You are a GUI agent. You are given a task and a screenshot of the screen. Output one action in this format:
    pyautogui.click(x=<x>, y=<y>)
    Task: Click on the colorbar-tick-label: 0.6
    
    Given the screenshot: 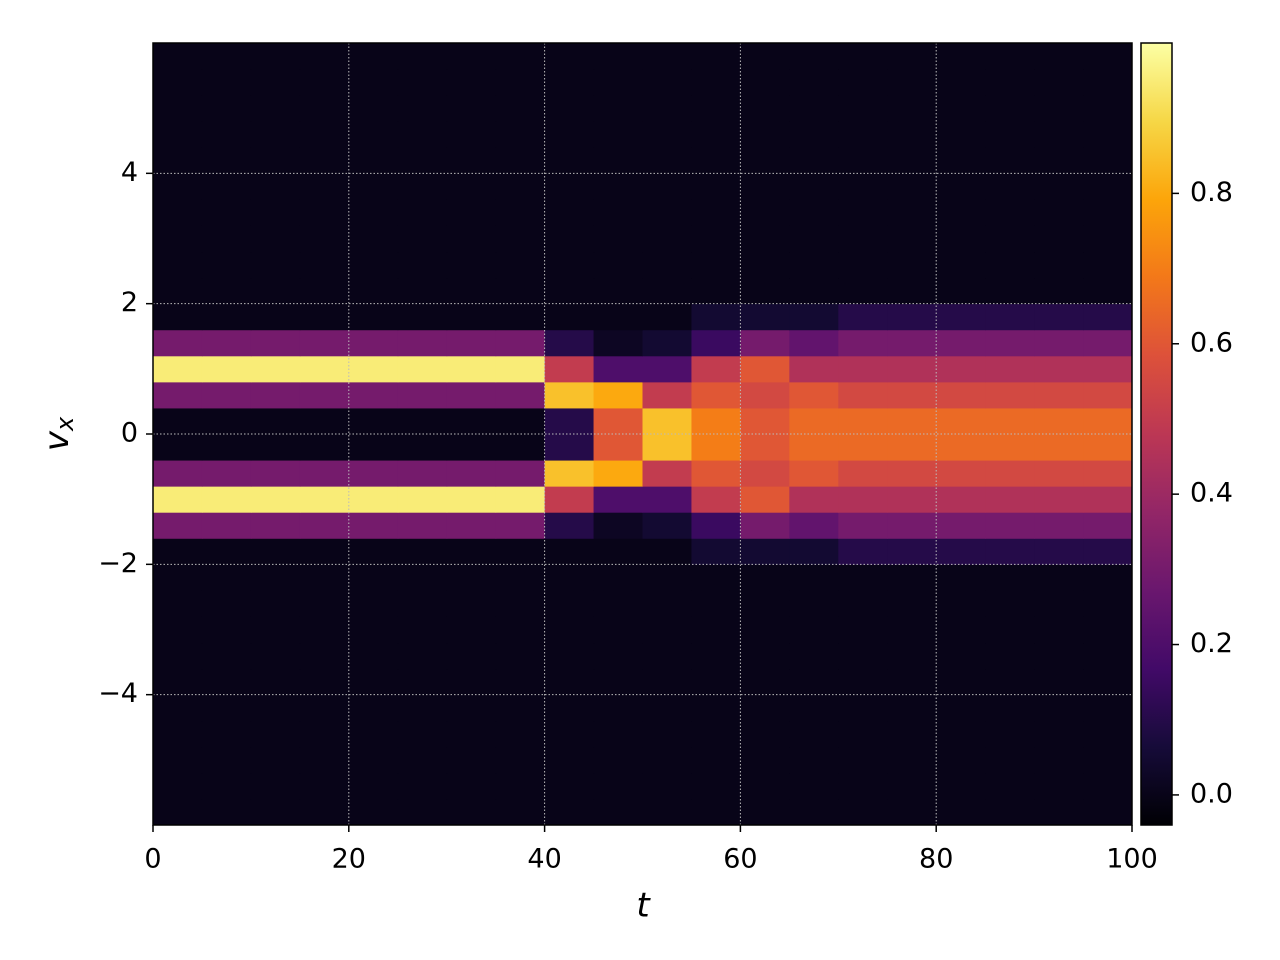 What is the action you would take?
    pyautogui.click(x=1211, y=342)
    